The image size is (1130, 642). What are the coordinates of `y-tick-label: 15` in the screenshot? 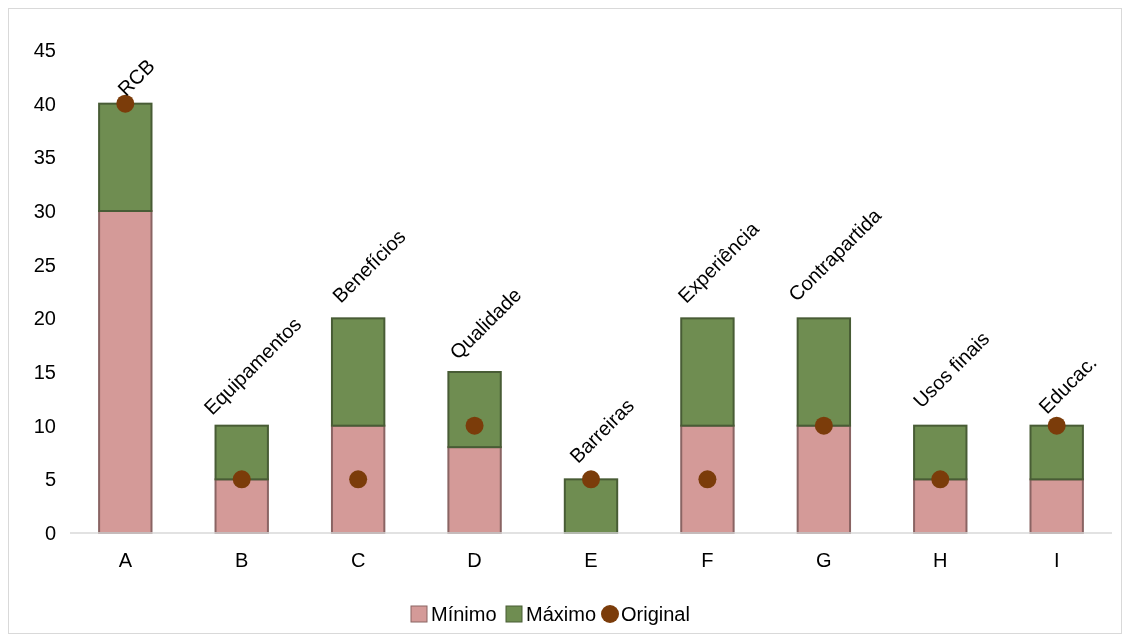 It's located at (44, 372).